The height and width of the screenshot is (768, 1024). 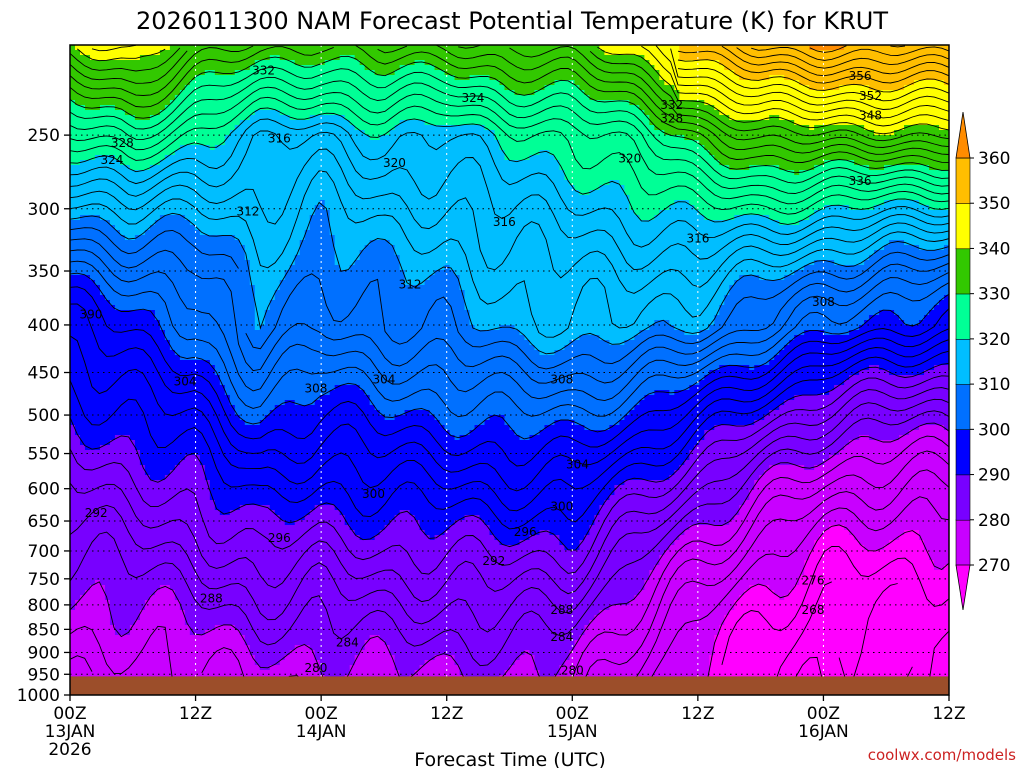 I want to click on contour-label: 284, so click(x=561, y=637).